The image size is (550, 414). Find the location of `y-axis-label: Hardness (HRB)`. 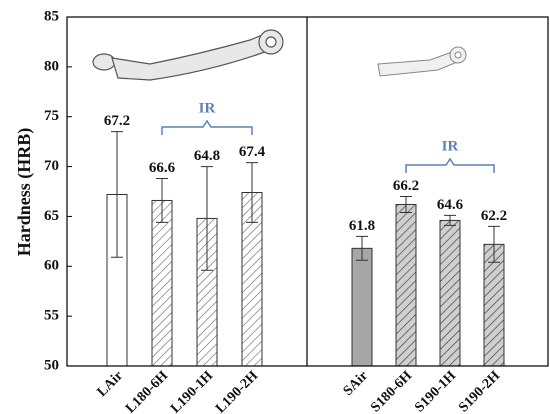

y-axis-label: Hardness (HRB) is located at coordinates (24, 192).